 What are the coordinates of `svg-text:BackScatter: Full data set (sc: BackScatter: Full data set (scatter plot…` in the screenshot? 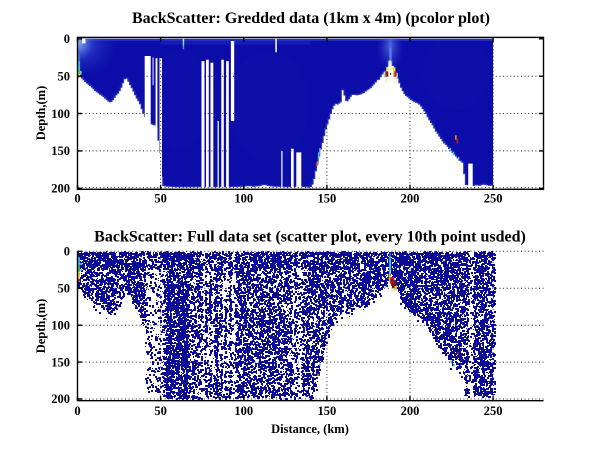 It's located at (310, 237).